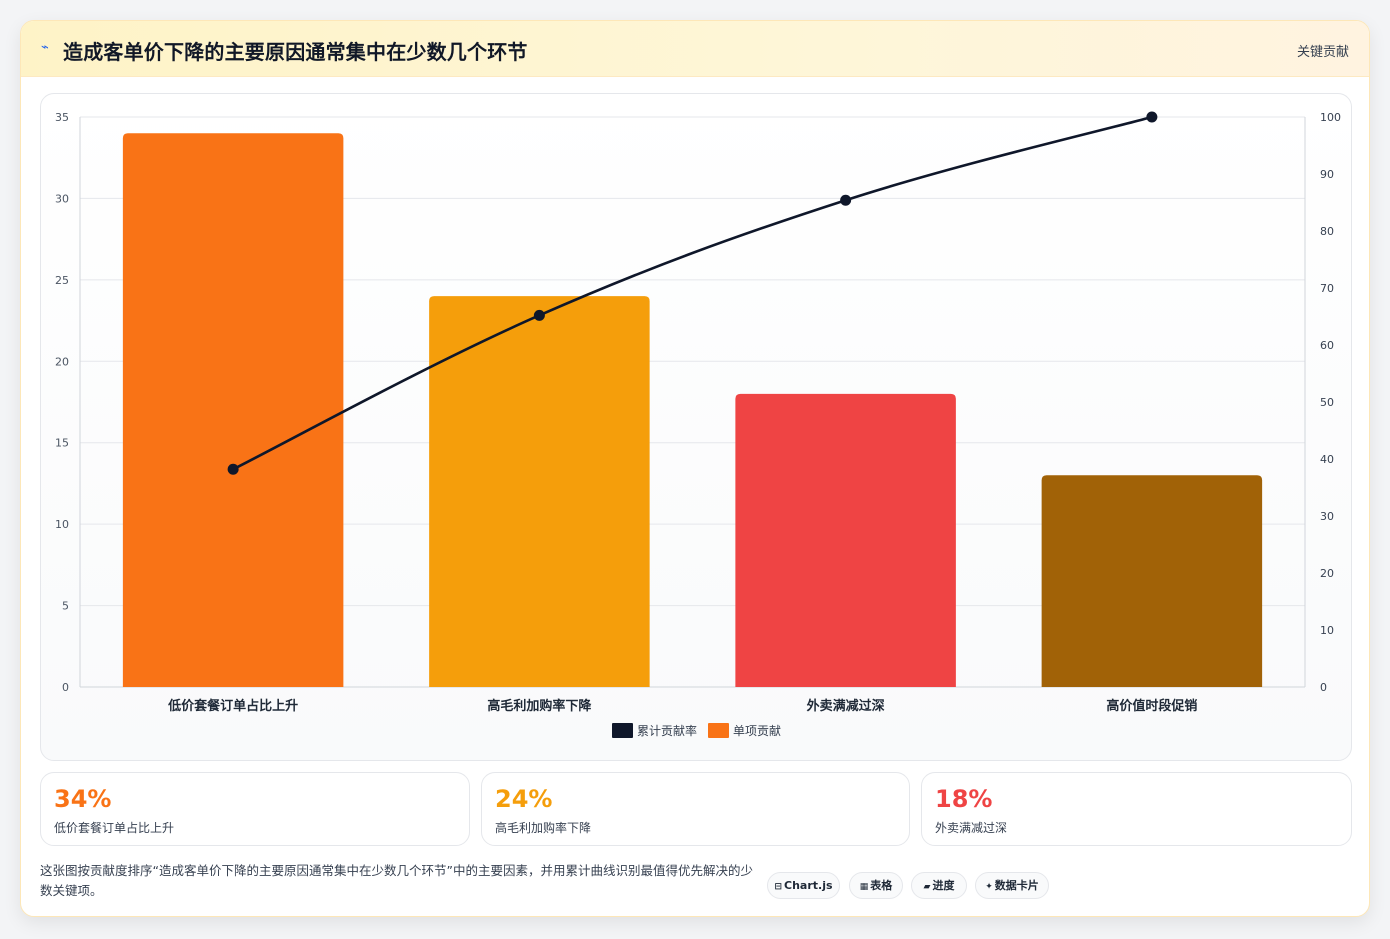  I want to click on lightning-icon: ⌁, so click(45, 47).